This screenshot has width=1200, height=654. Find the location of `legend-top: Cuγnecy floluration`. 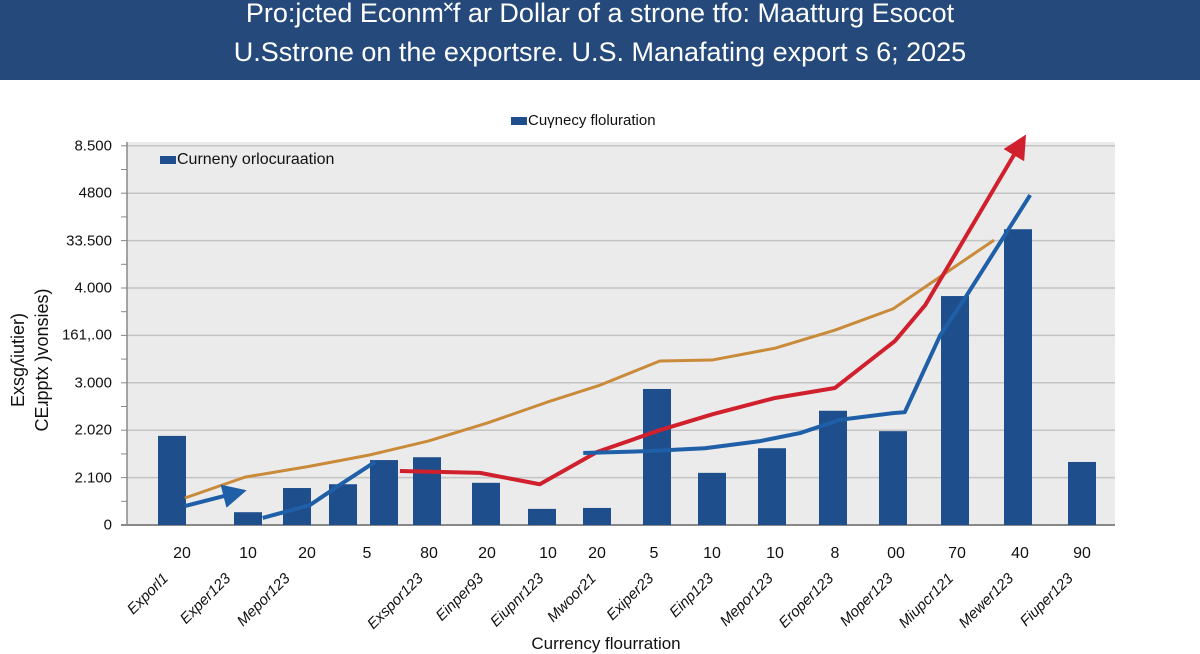

legend-top: Cuγnecy floluration is located at coordinates (583, 120).